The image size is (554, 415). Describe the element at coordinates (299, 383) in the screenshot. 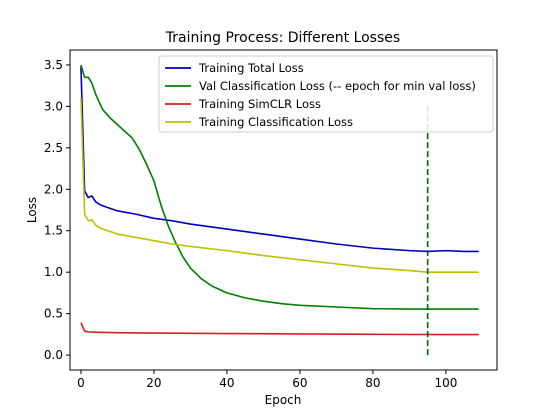

I see `x-tick-label: 60` at that location.